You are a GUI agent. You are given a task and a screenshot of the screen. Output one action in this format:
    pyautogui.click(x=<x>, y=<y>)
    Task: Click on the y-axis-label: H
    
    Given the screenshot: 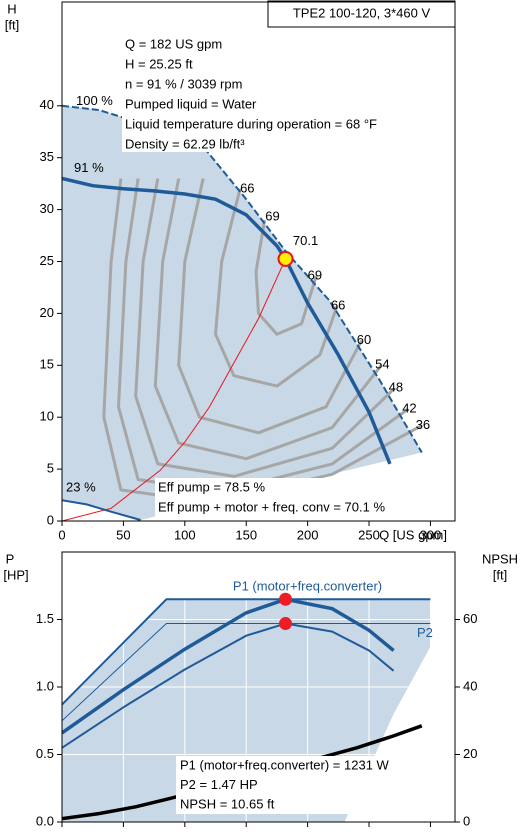 What is the action you would take?
    pyautogui.click(x=11, y=8)
    